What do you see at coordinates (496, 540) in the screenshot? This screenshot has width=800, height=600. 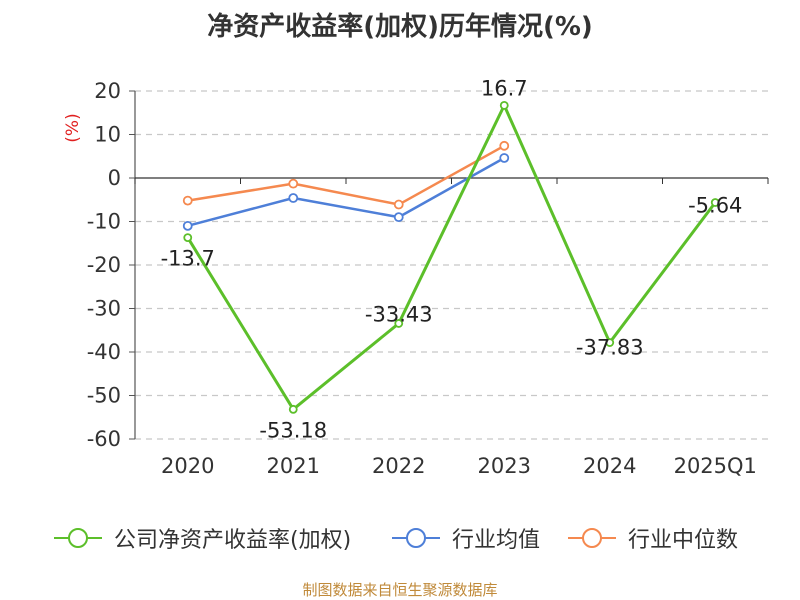 I see `legend-label-industry-mean: 行业均值` at bounding box center [496, 540].